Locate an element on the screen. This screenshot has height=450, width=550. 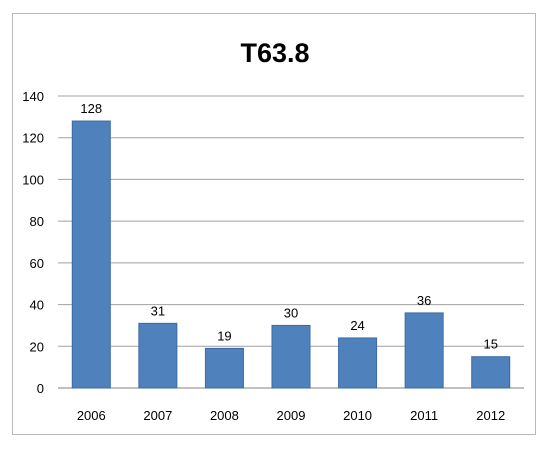
data-label: 19 is located at coordinates (224, 335).